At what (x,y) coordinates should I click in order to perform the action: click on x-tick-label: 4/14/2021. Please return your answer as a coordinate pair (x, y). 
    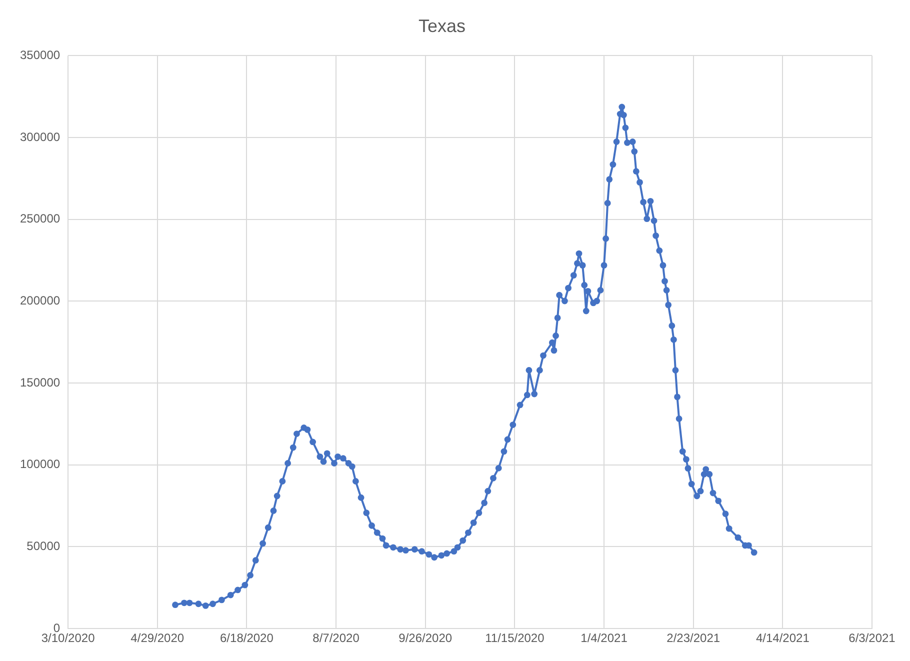
    Looking at the image, I should click on (783, 638).